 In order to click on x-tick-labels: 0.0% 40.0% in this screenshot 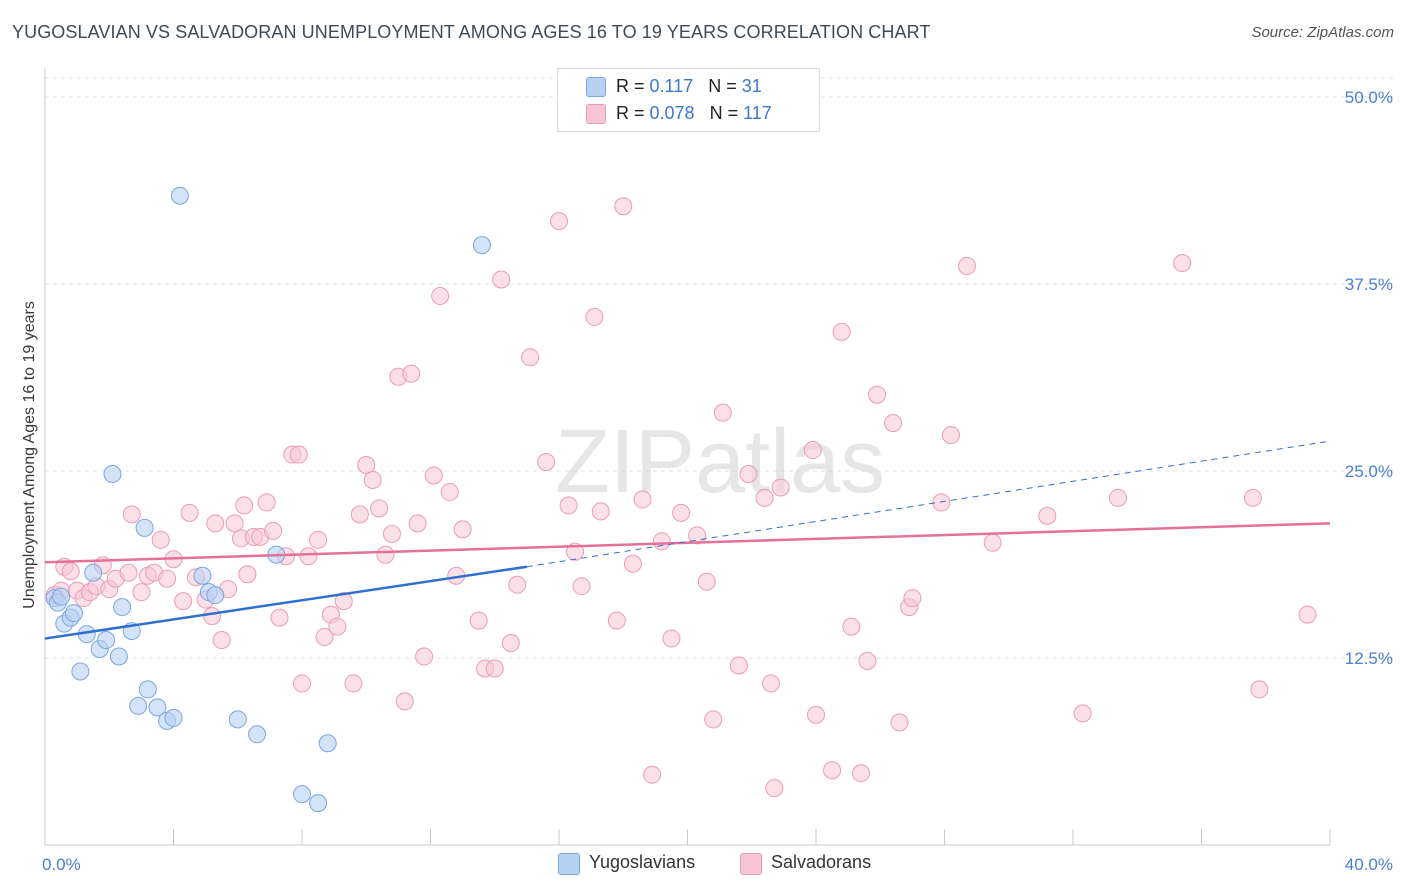, I will do `click(717, 864)`.